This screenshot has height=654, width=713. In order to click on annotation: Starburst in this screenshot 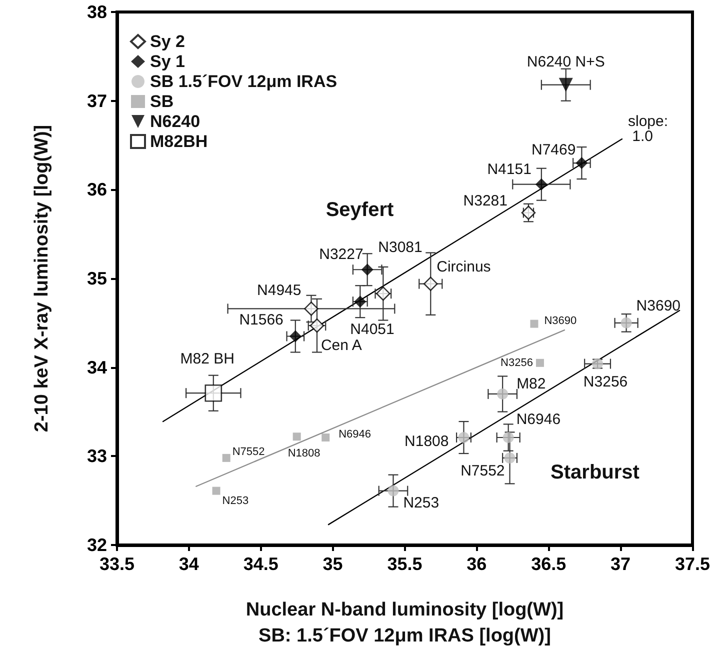, I will do `click(595, 473)`.